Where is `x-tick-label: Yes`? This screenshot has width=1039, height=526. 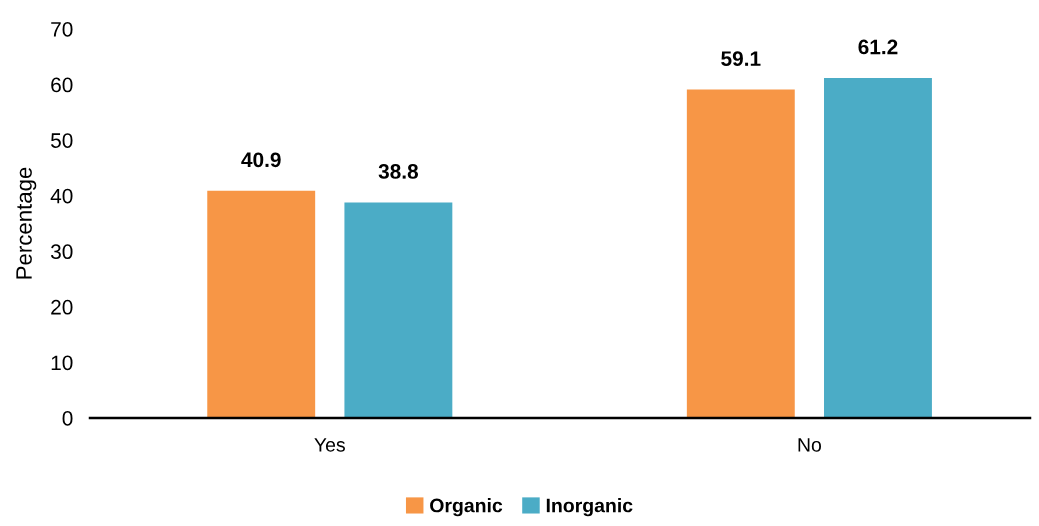
x-tick-label: Yes is located at coordinates (329, 445).